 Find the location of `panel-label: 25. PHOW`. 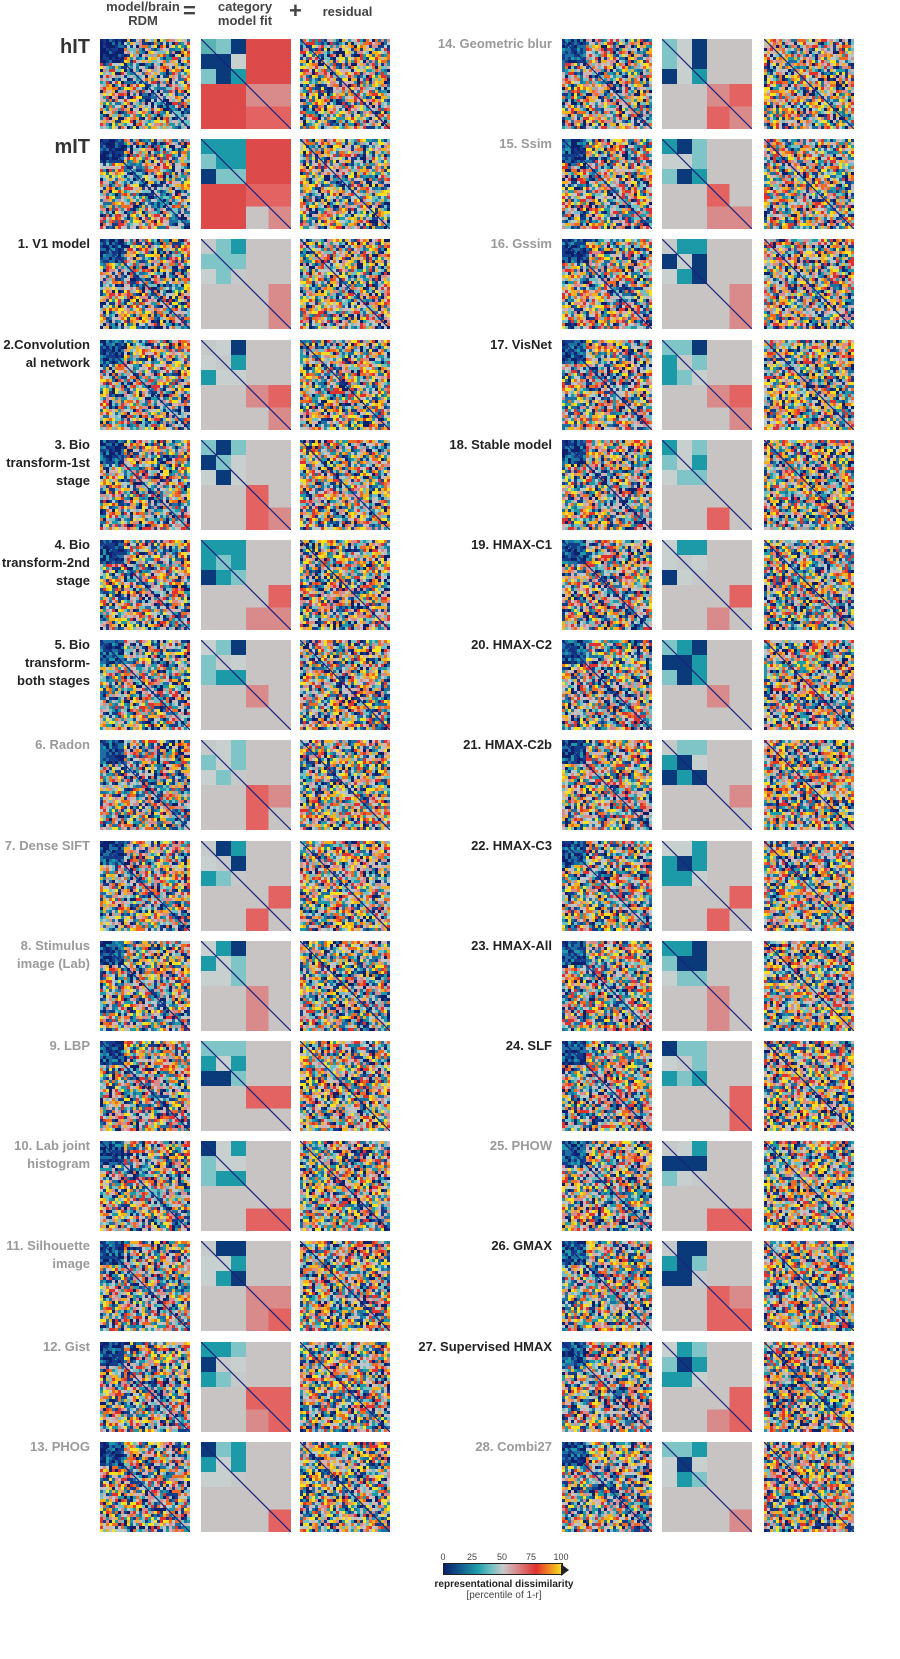

panel-label: 25. PHOW is located at coordinates (476, 1146).